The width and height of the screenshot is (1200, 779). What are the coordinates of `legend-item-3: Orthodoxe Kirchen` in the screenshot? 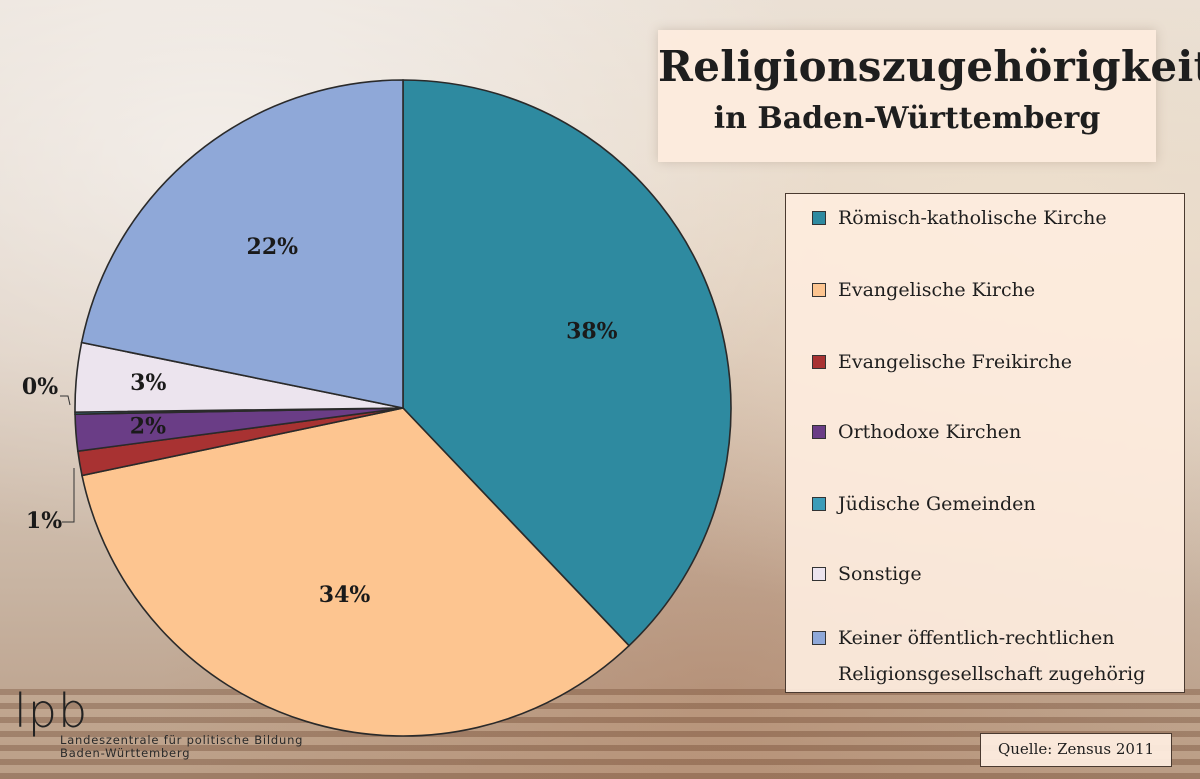 It's located at (992, 432).